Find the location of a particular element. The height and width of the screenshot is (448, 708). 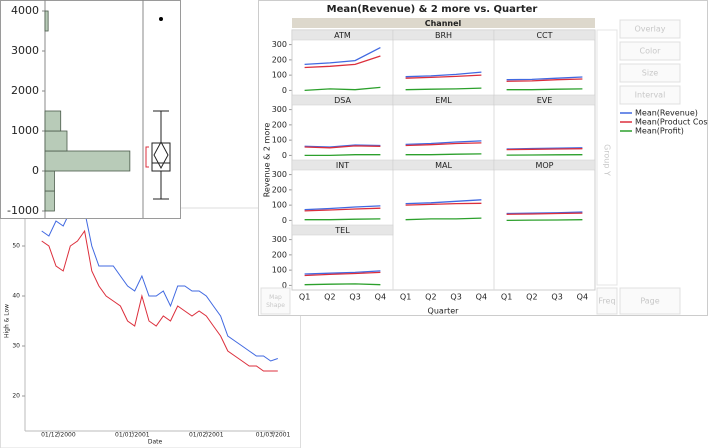

x-tick-label: 01/02/2001 is located at coordinates (206, 435).